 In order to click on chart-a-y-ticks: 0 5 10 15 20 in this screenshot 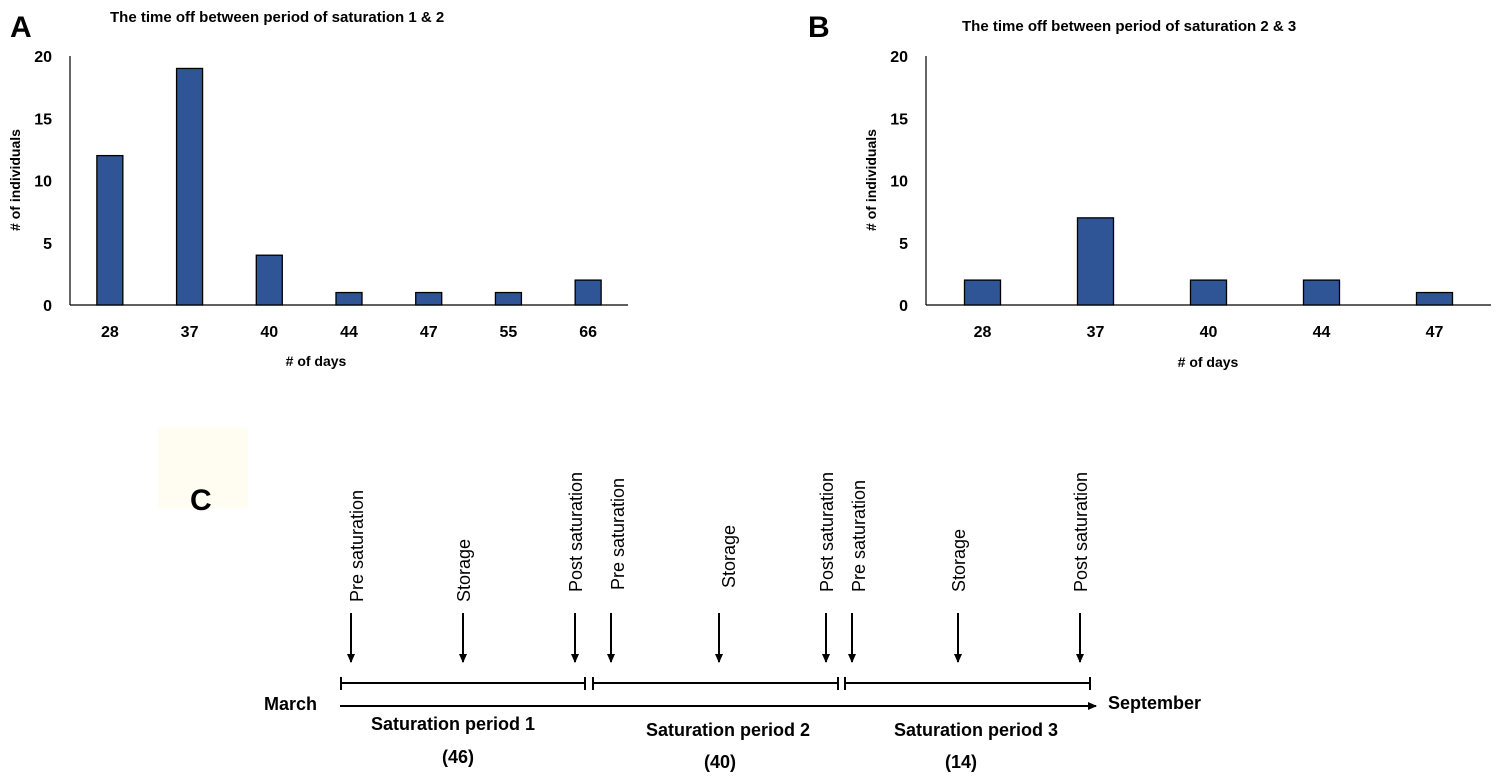, I will do `click(43, 182)`.